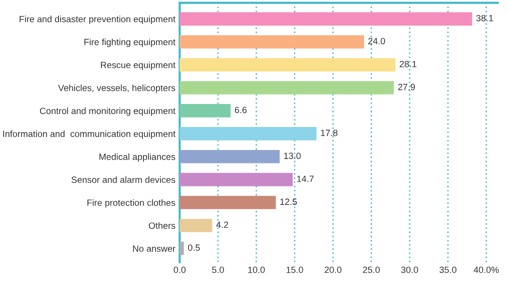  What do you see at coordinates (409, 269) in the screenshot?
I see `x-tick-label: 30.0` at bounding box center [409, 269].